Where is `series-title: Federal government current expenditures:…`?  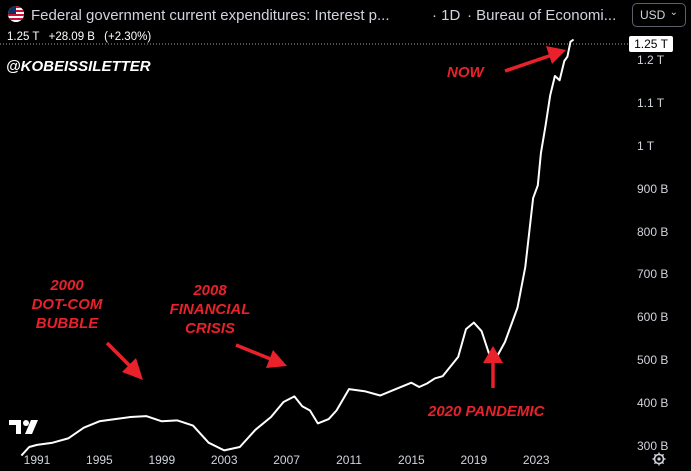 series-title: Federal government current expenditures:… is located at coordinates (210, 15).